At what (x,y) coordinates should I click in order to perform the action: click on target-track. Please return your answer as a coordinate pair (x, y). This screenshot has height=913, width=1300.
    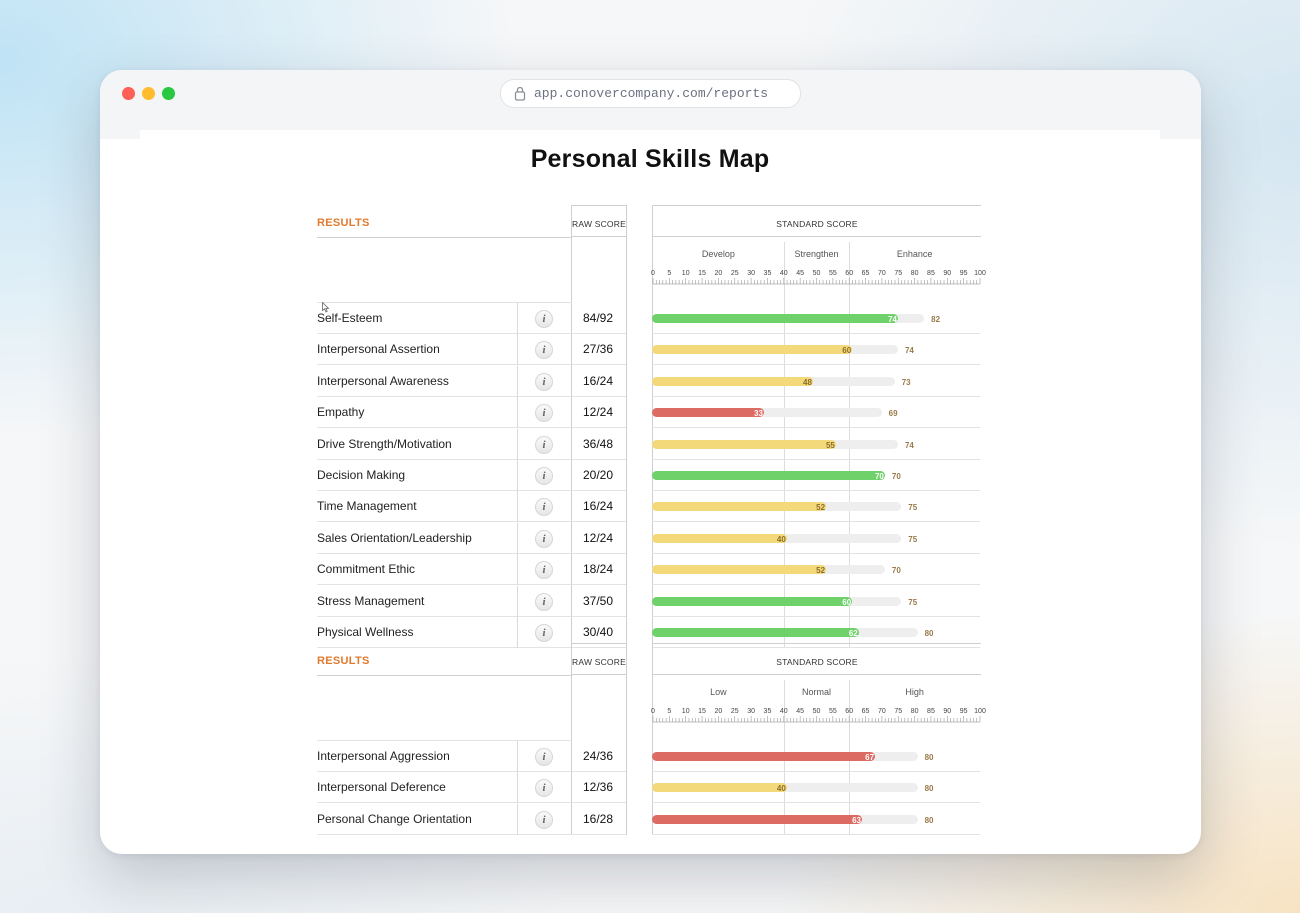
    Looking at the image, I should click on (767, 413).